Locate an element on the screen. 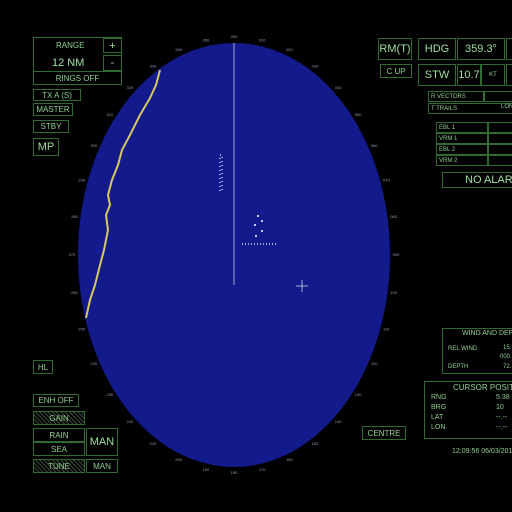 The height and width of the screenshot is (512, 512). stw-value: 10.7 is located at coordinates (469, 75).